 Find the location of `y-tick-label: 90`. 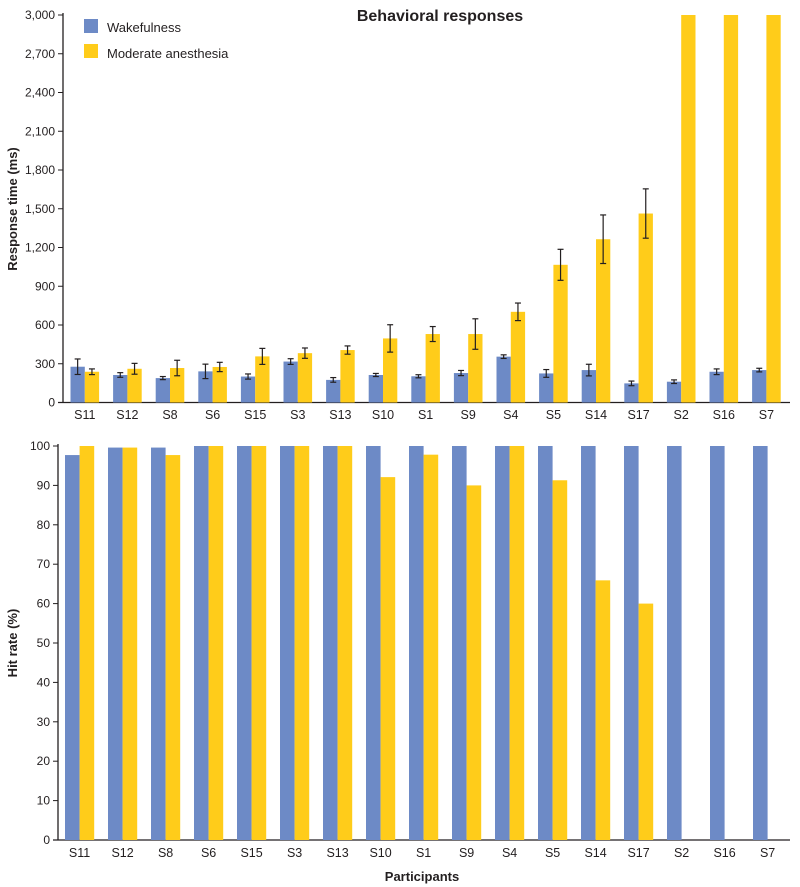

y-tick-label: 90 is located at coordinates (44, 485).